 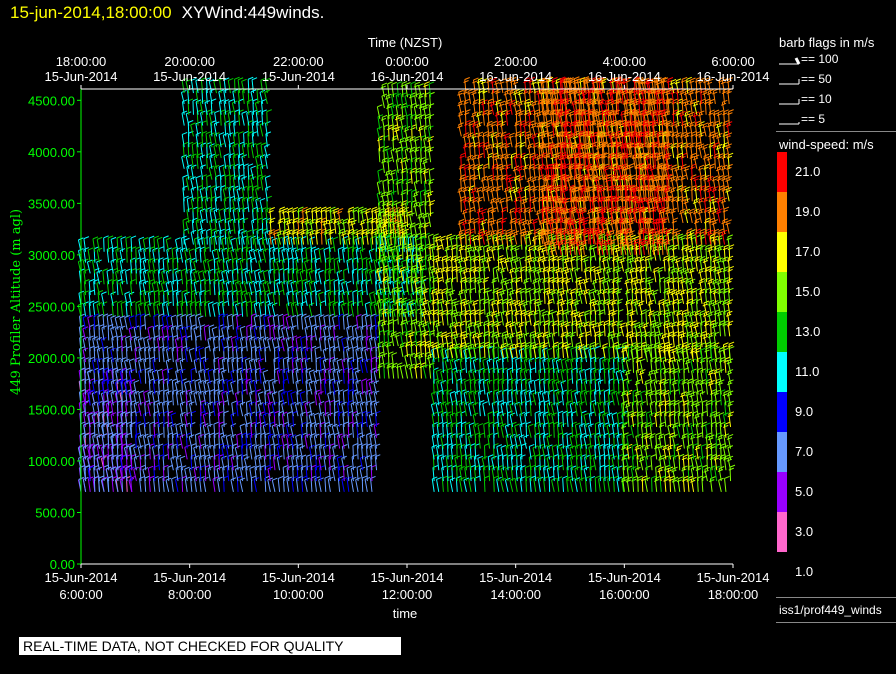 What do you see at coordinates (804, 411) in the screenshot?
I see `colorbar-label: 9.0` at bounding box center [804, 411].